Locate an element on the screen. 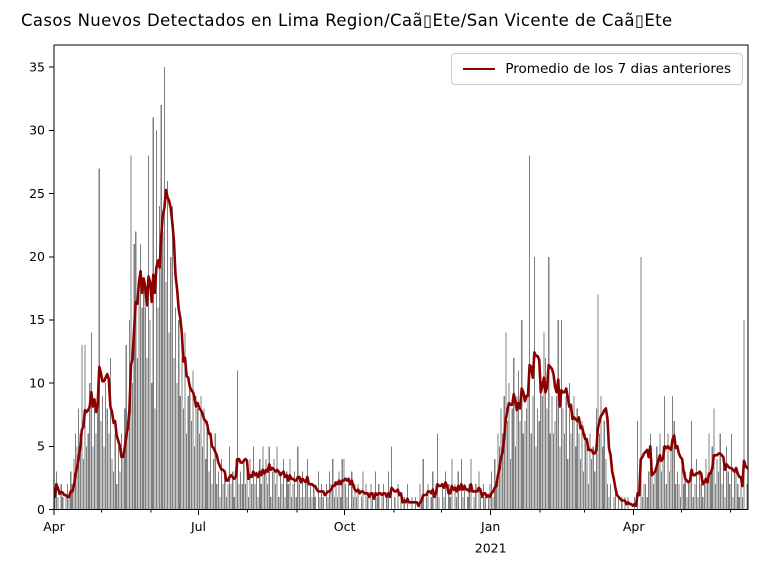 The image size is (768, 576). y-tick-label: 25 is located at coordinates (37, 193).